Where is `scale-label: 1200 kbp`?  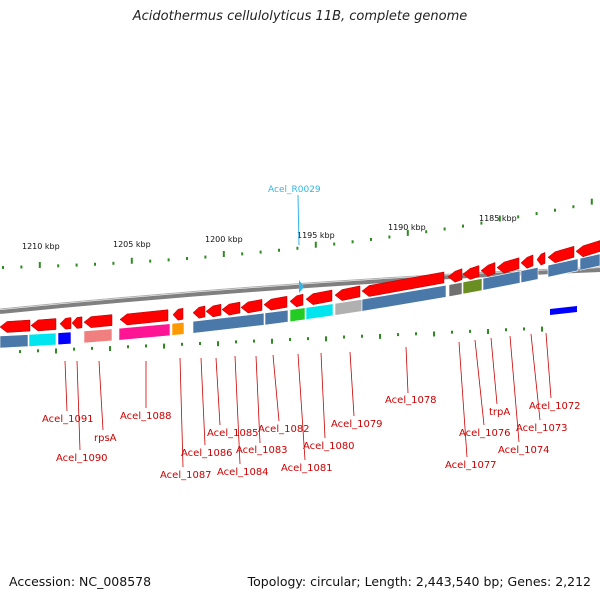
scale-label: 1200 kbp is located at coordinates (224, 239).